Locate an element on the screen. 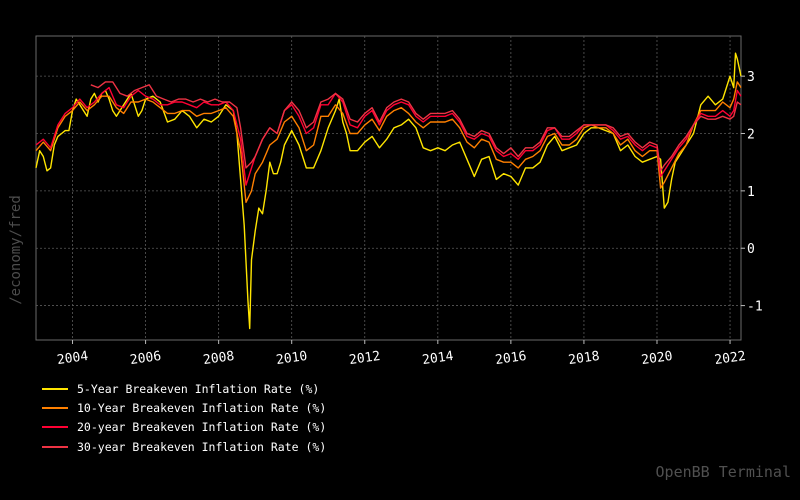 This screenshot has height=500, width=800. y-tick-label: -1 is located at coordinates (755, 307).